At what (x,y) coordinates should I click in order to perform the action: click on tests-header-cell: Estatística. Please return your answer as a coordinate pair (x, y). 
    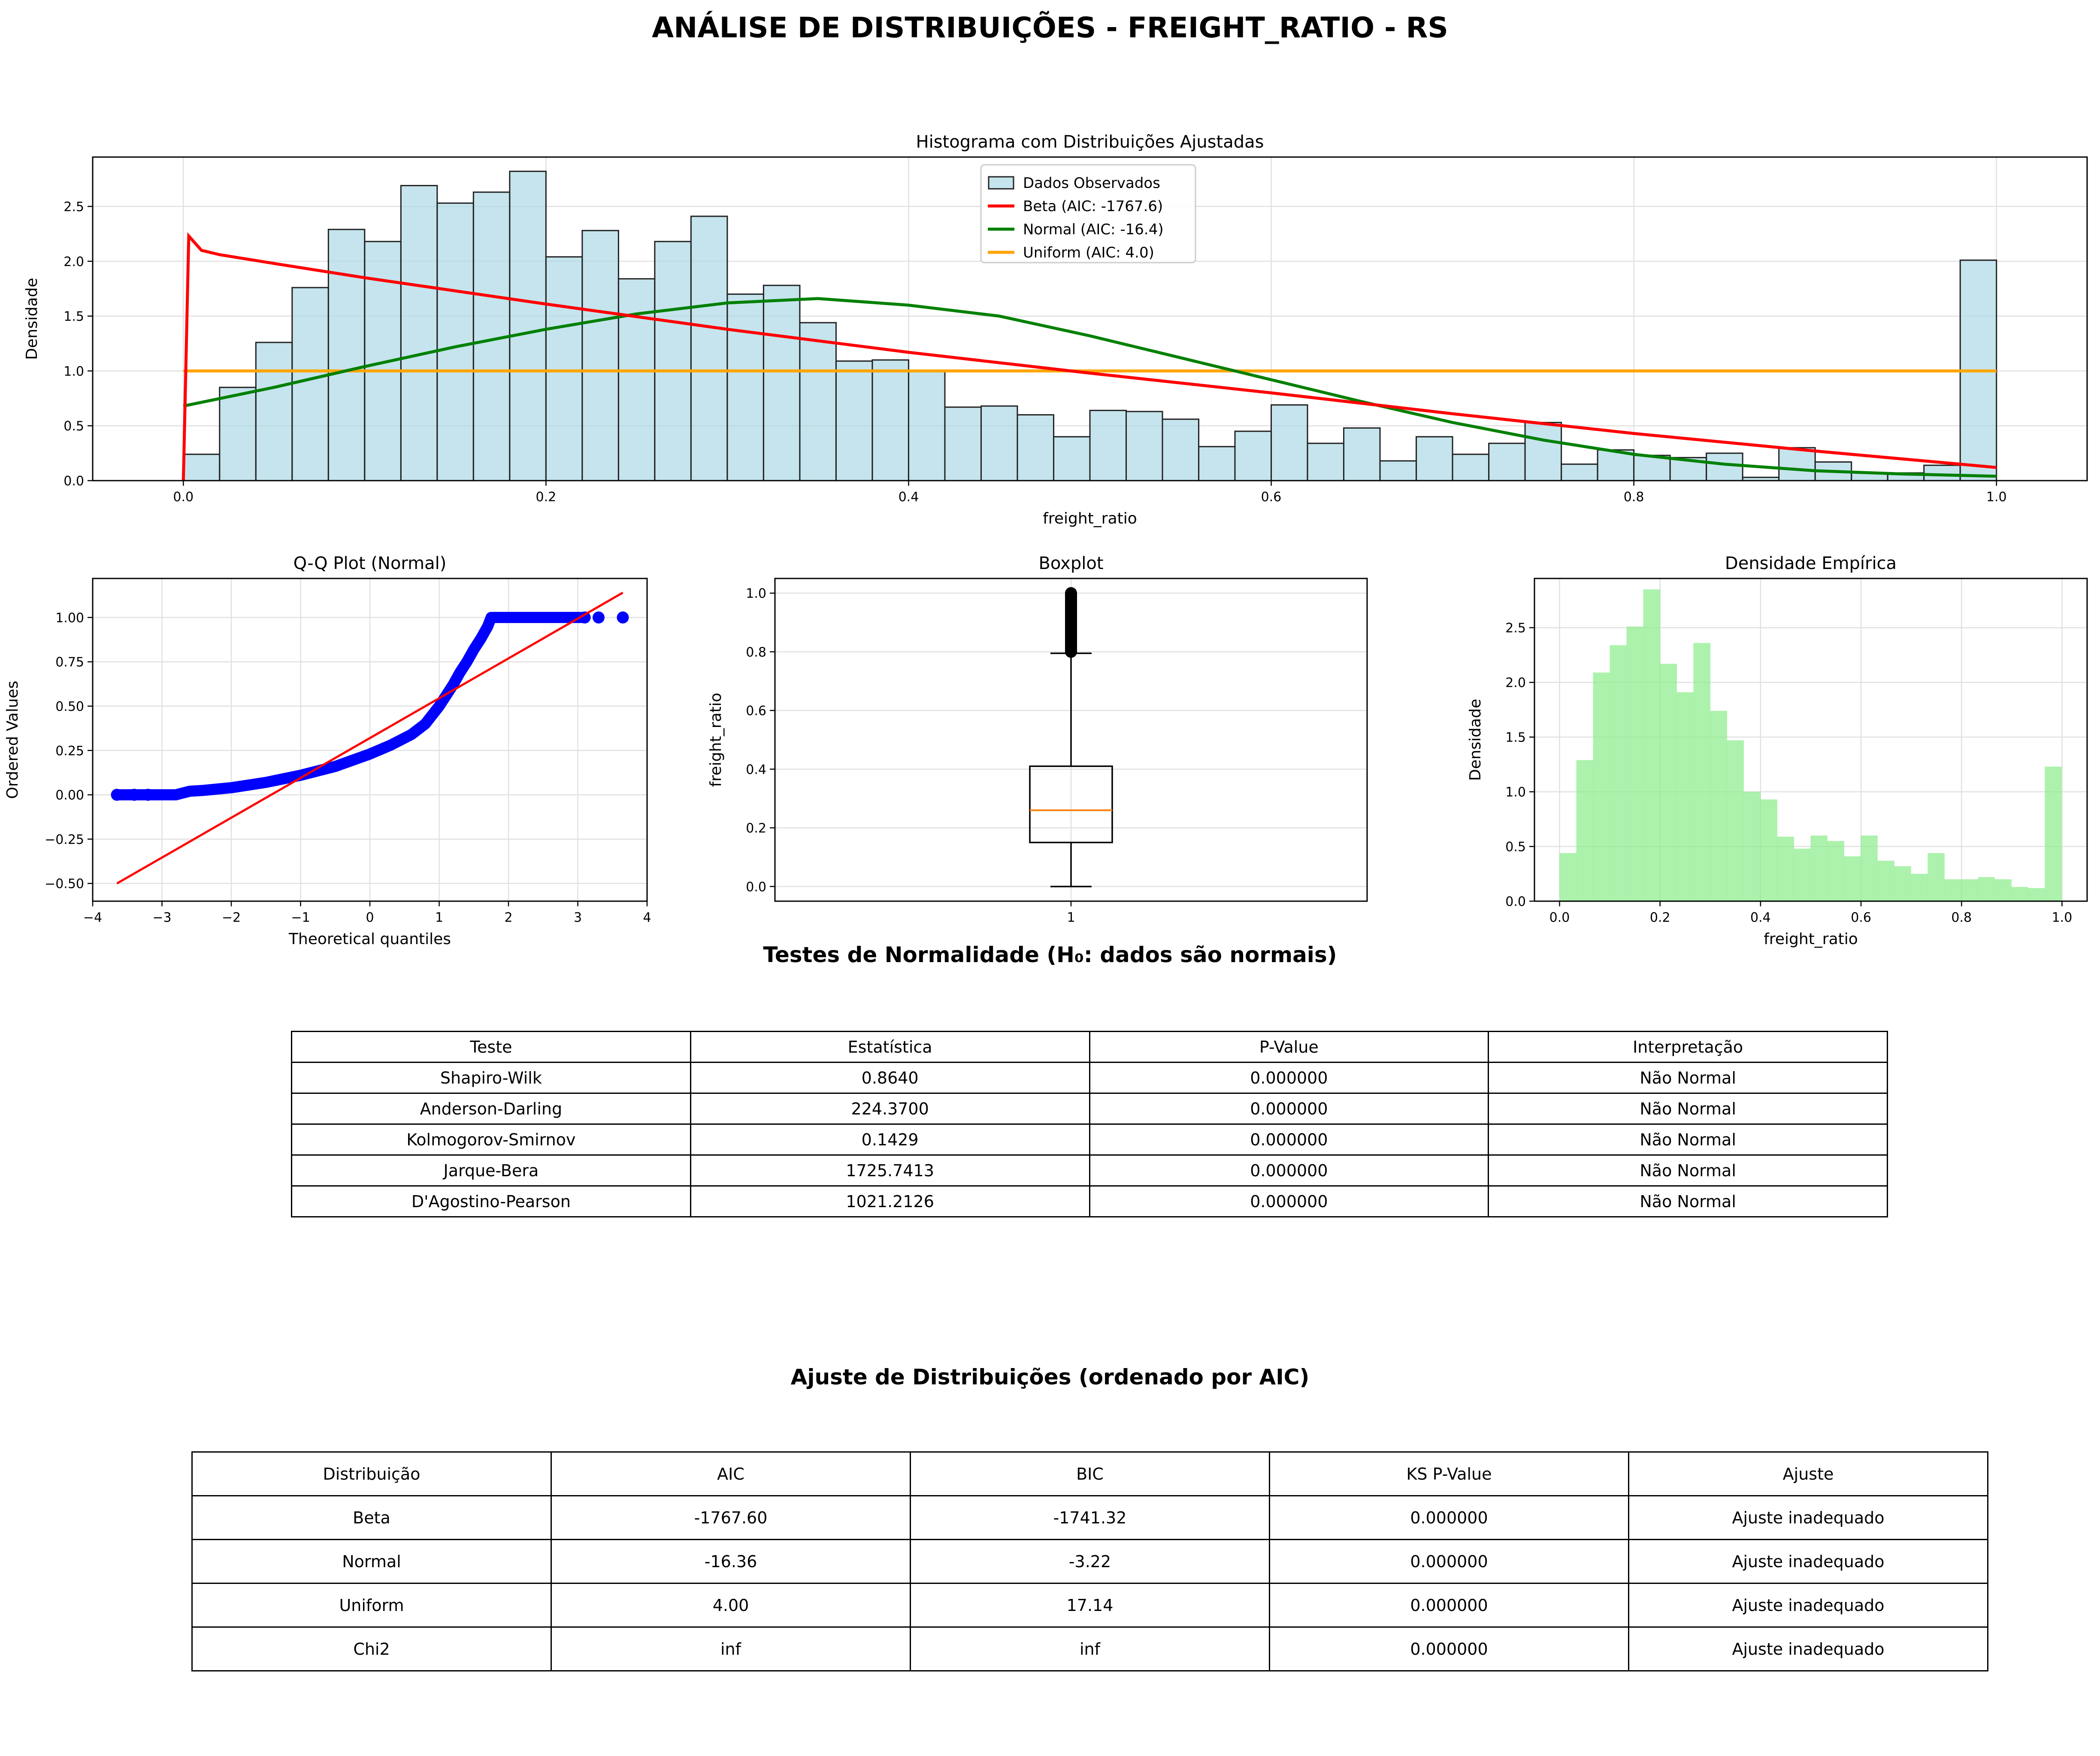
    Looking at the image, I should click on (890, 1047).